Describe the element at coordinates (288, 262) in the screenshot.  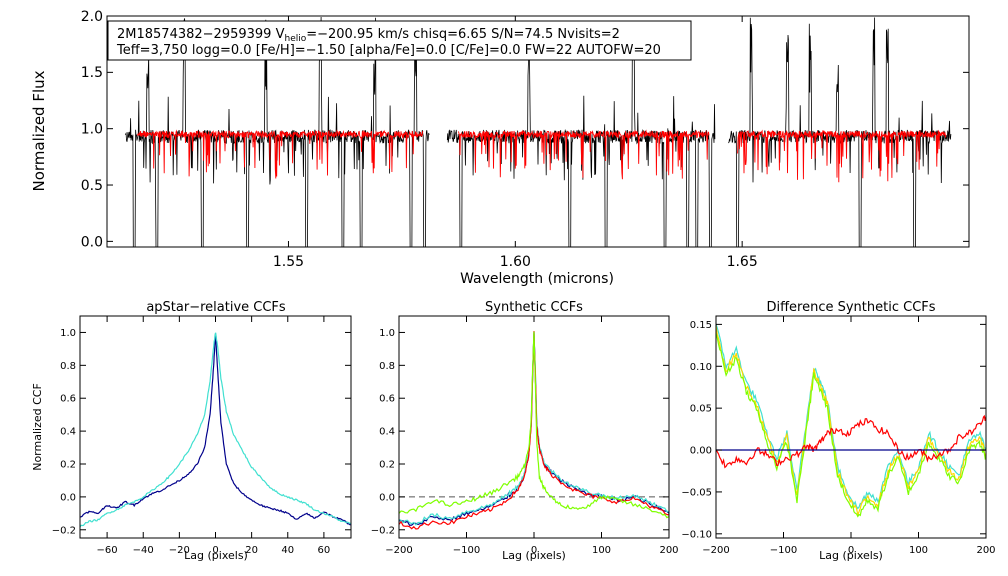
I see `spectrum-xtick-label-0: 1.55` at that location.